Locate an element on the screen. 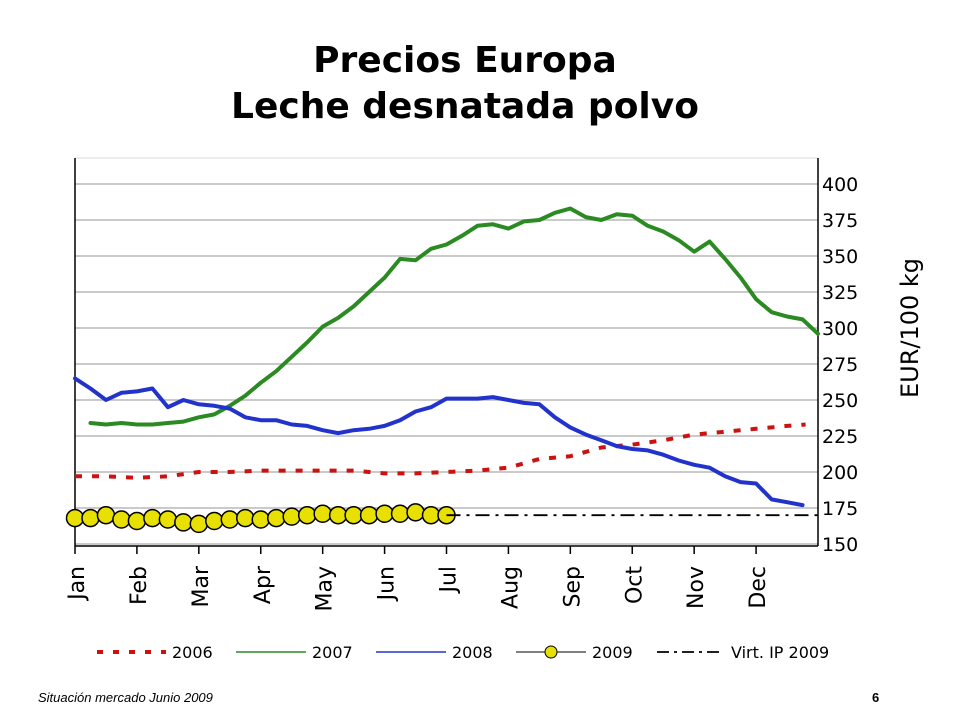 The image size is (960, 720). legend-label-2007: 2007 is located at coordinates (332, 652).